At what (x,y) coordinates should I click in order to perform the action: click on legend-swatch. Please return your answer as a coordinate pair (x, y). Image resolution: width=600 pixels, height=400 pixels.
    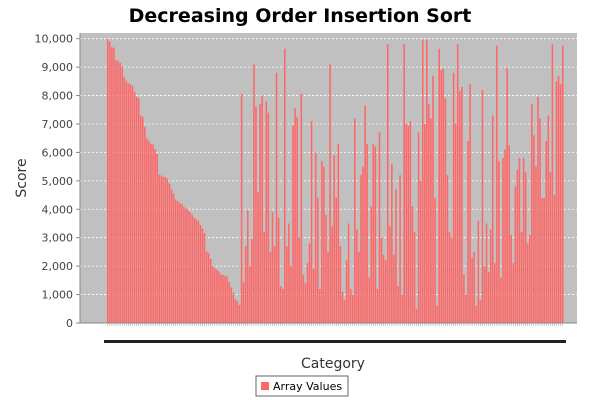
    Looking at the image, I should click on (265, 386).